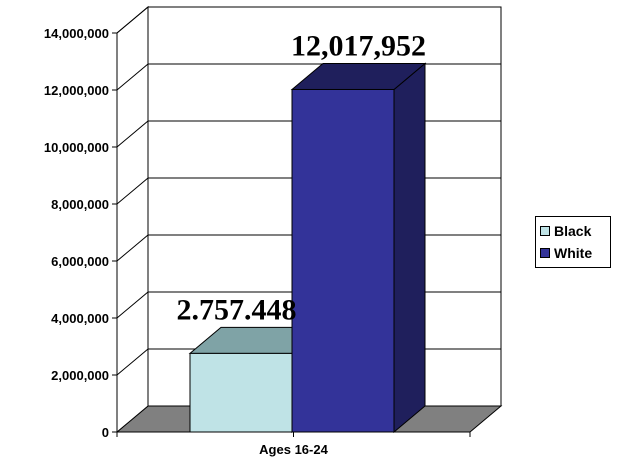 The image size is (621, 467). Describe the element at coordinates (293, 449) in the screenshot. I see `x-category-label: Ages 16-24` at that location.